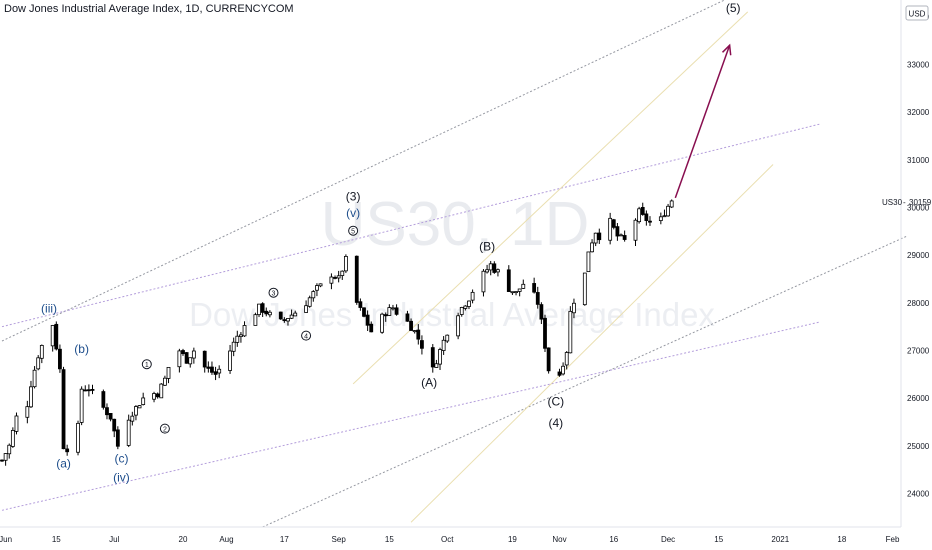  What do you see at coordinates (274, 294) in the screenshot?
I see `wave-label: 3` at bounding box center [274, 294].